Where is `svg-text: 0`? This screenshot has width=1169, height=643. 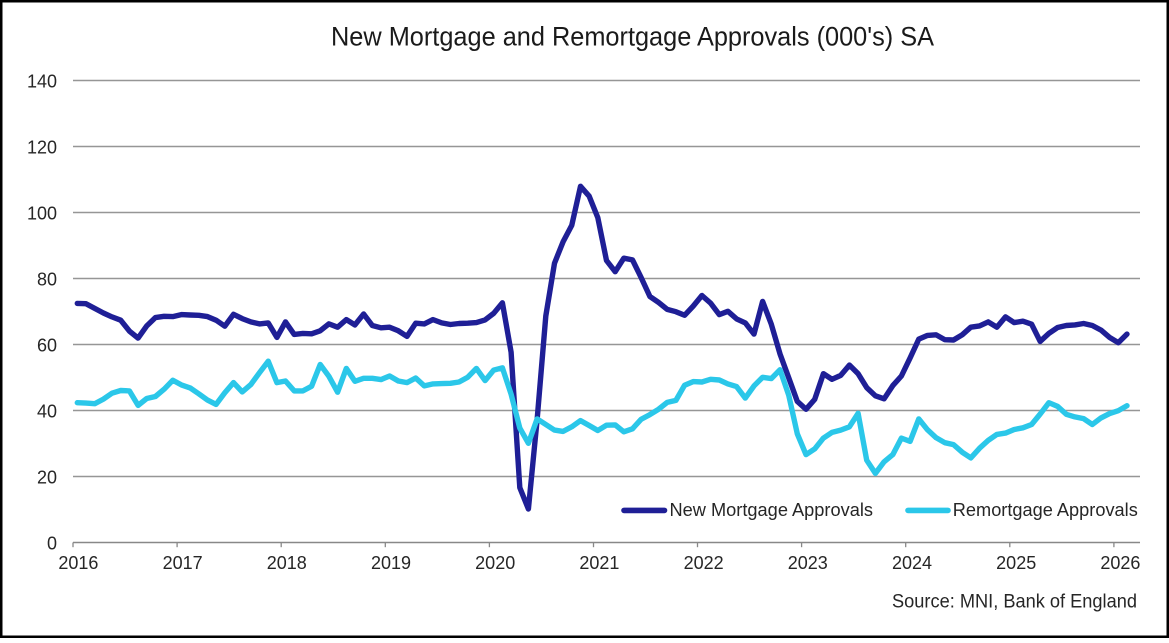 svg-text: 0 is located at coordinates (52, 543).